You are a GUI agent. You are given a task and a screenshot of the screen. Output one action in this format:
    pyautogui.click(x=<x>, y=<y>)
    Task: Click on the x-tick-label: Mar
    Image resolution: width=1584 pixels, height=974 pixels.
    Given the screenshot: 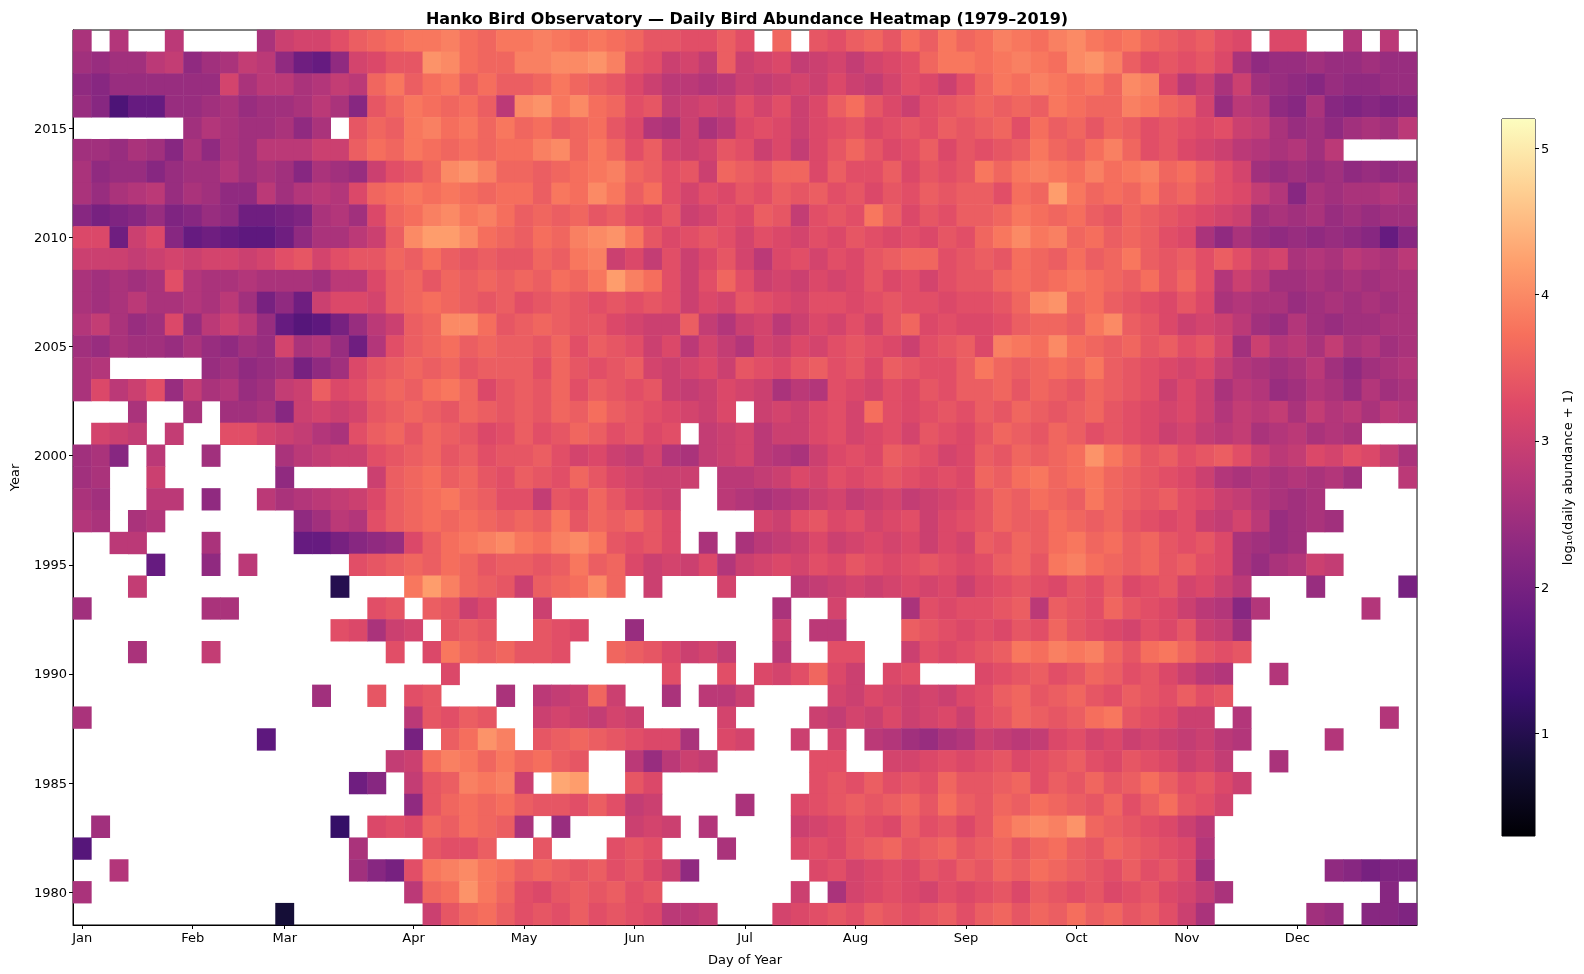 What is the action you would take?
    pyautogui.click(x=285, y=937)
    